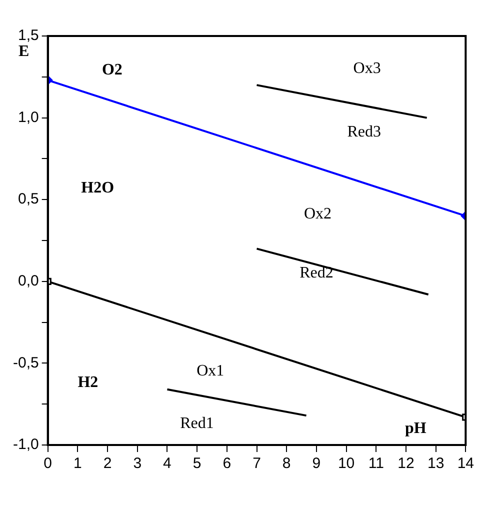  Describe the element at coordinates (465, 463) in the screenshot. I see `x-tick-label: 14` at that location.